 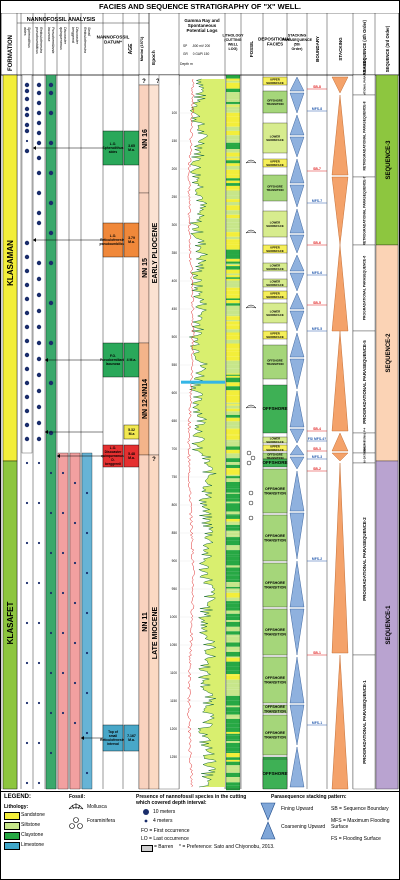 I want to click on datum-age: 3.65 M.a., so click(x=131, y=148).